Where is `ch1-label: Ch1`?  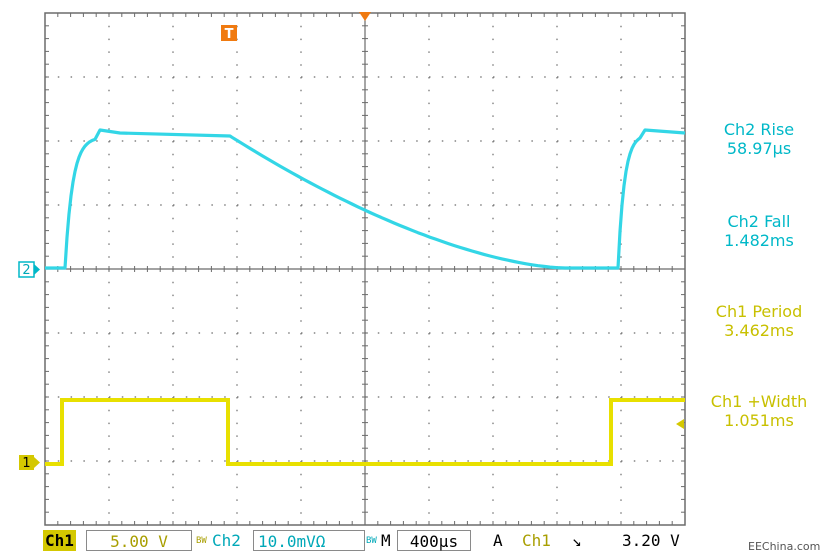
ch1-label: Ch1 is located at coordinates (59, 540).